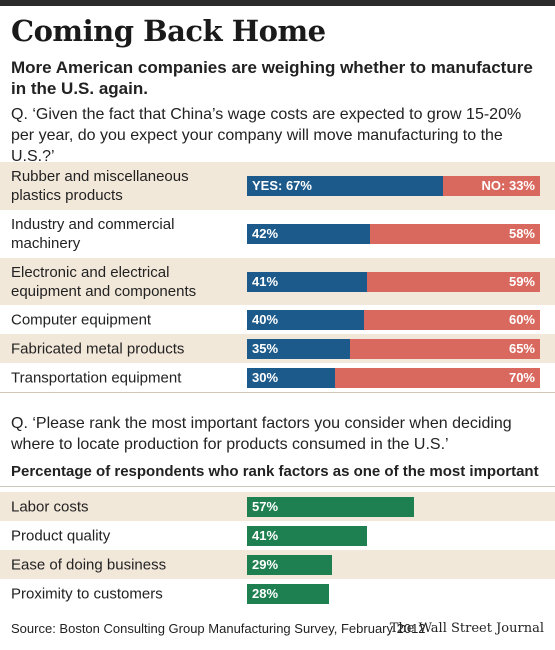  Describe the element at coordinates (307, 535) in the screenshot. I see `factor-bar: 41%` at that location.